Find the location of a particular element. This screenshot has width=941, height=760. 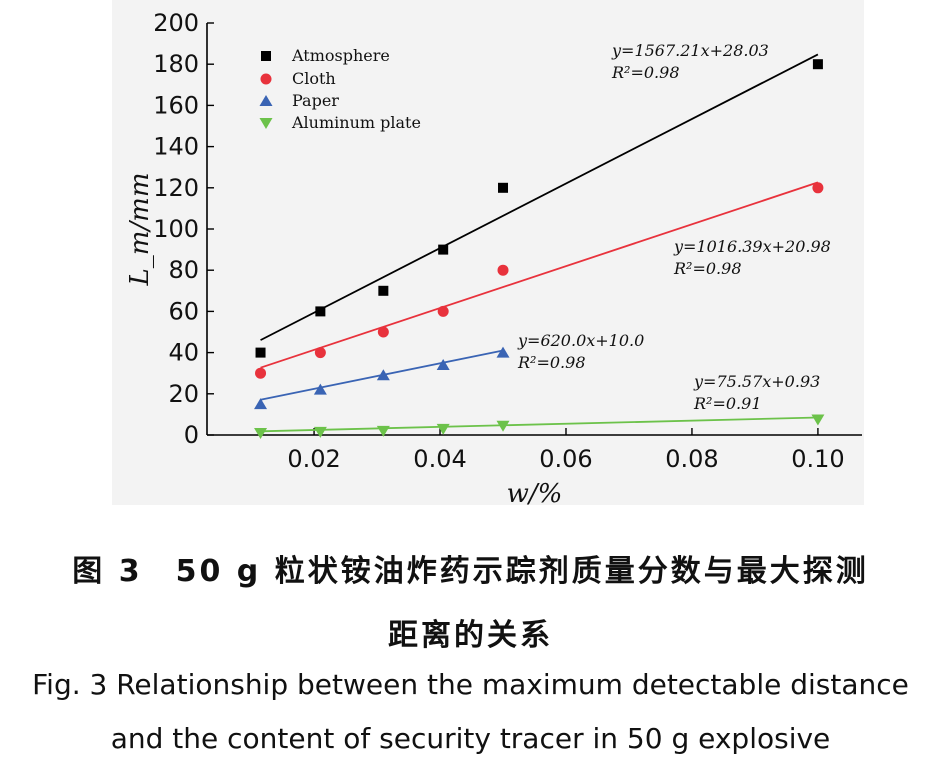

y-tick-label: 140 is located at coordinates (176, 147).